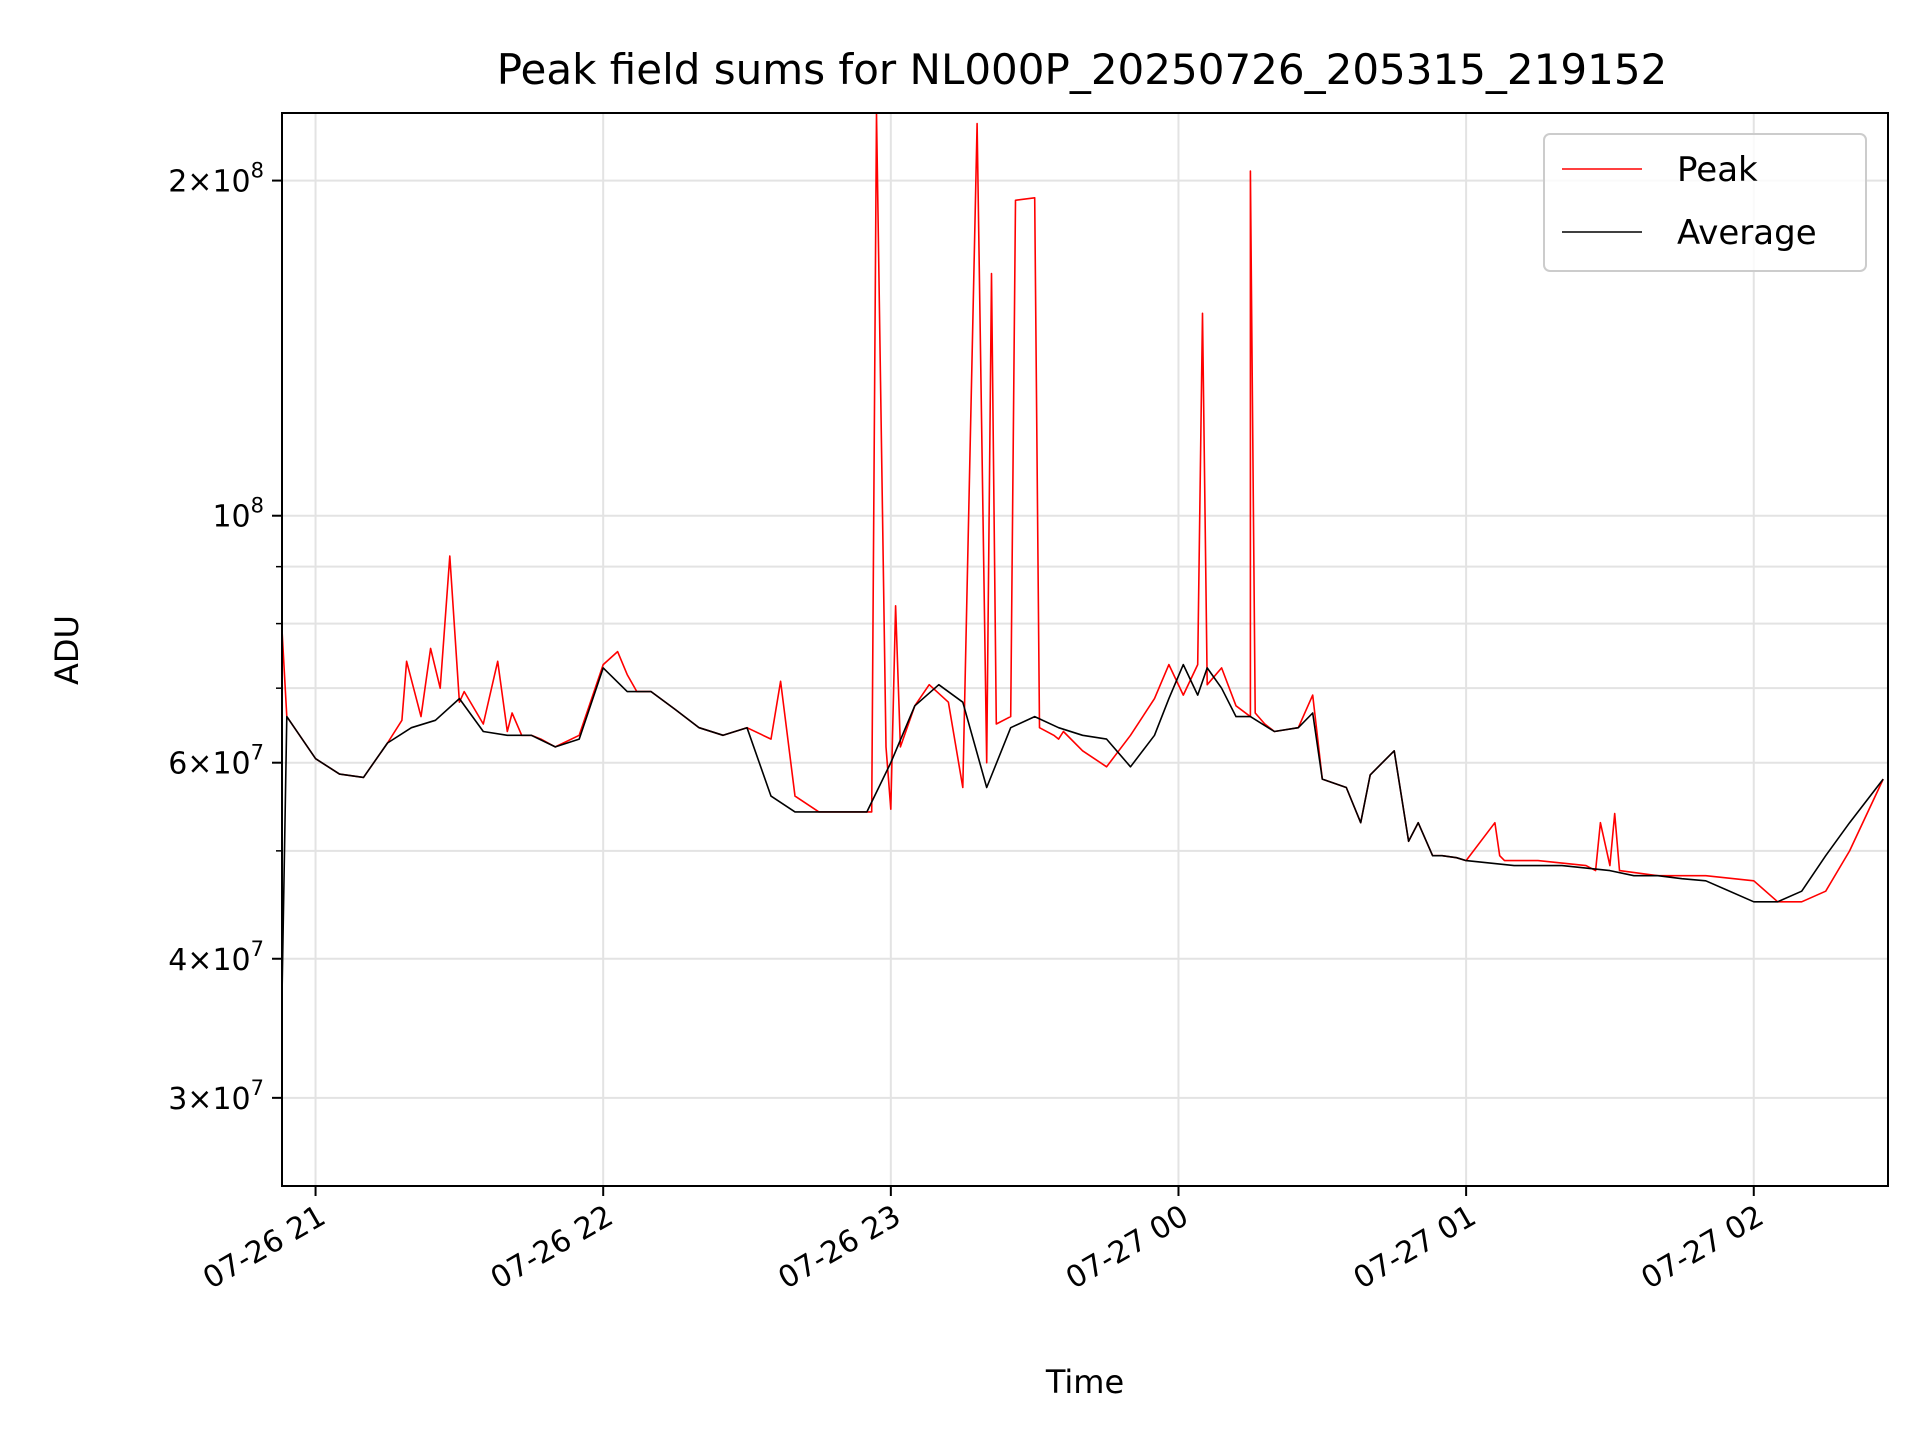 The width and height of the screenshot is (1920, 1440). What do you see at coordinates (1705, 202) in the screenshot?
I see `legend: Peak Average` at bounding box center [1705, 202].